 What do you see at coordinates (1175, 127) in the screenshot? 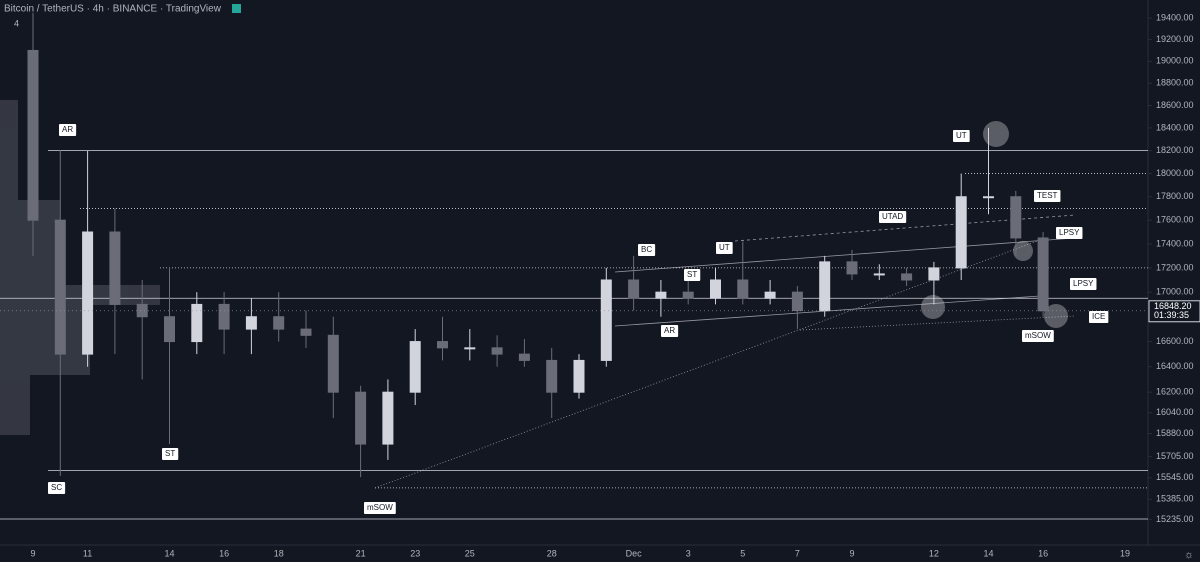
I see `y-tick-label: 18400.00` at bounding box center [1175, 127].